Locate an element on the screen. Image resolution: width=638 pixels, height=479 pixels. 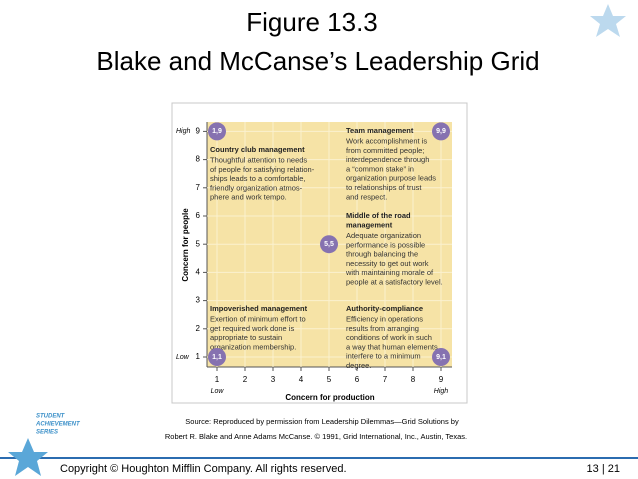
title-line: Figure 13.3 is located at coordinates (312, 22).